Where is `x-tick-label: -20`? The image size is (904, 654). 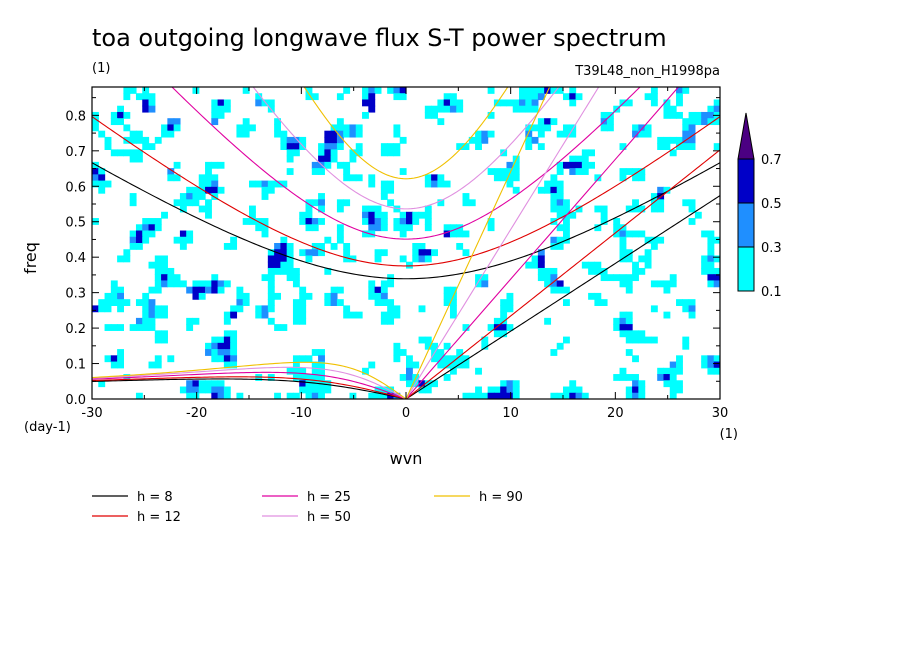 x-tick-label: -20 is located at coordinates (196, 413).